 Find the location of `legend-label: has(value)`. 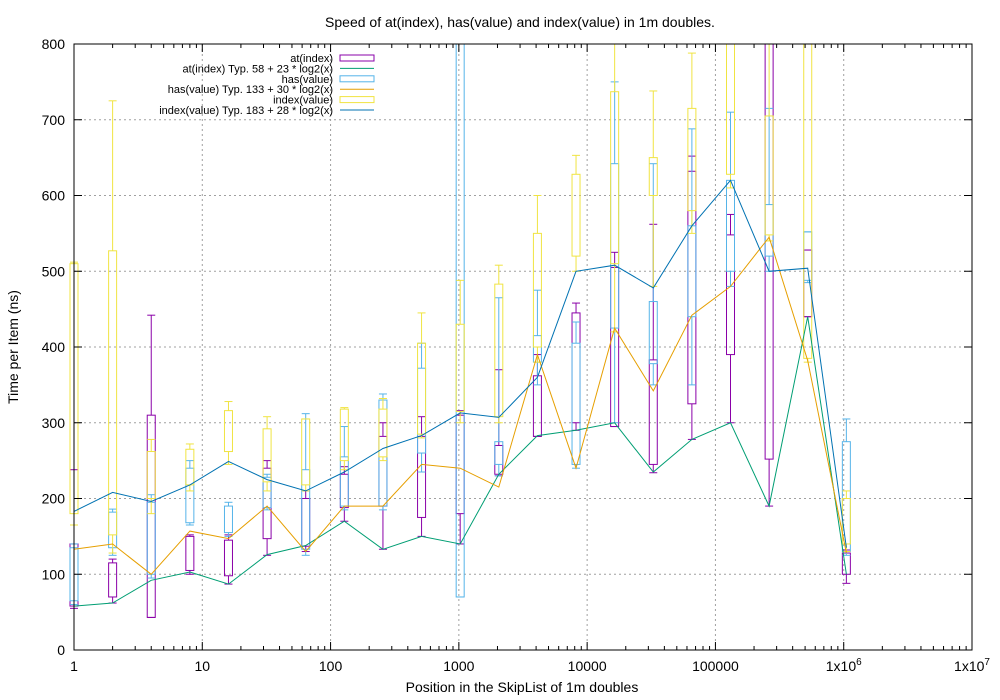

legend-label: has(value) is located at coordinates (307, 80).